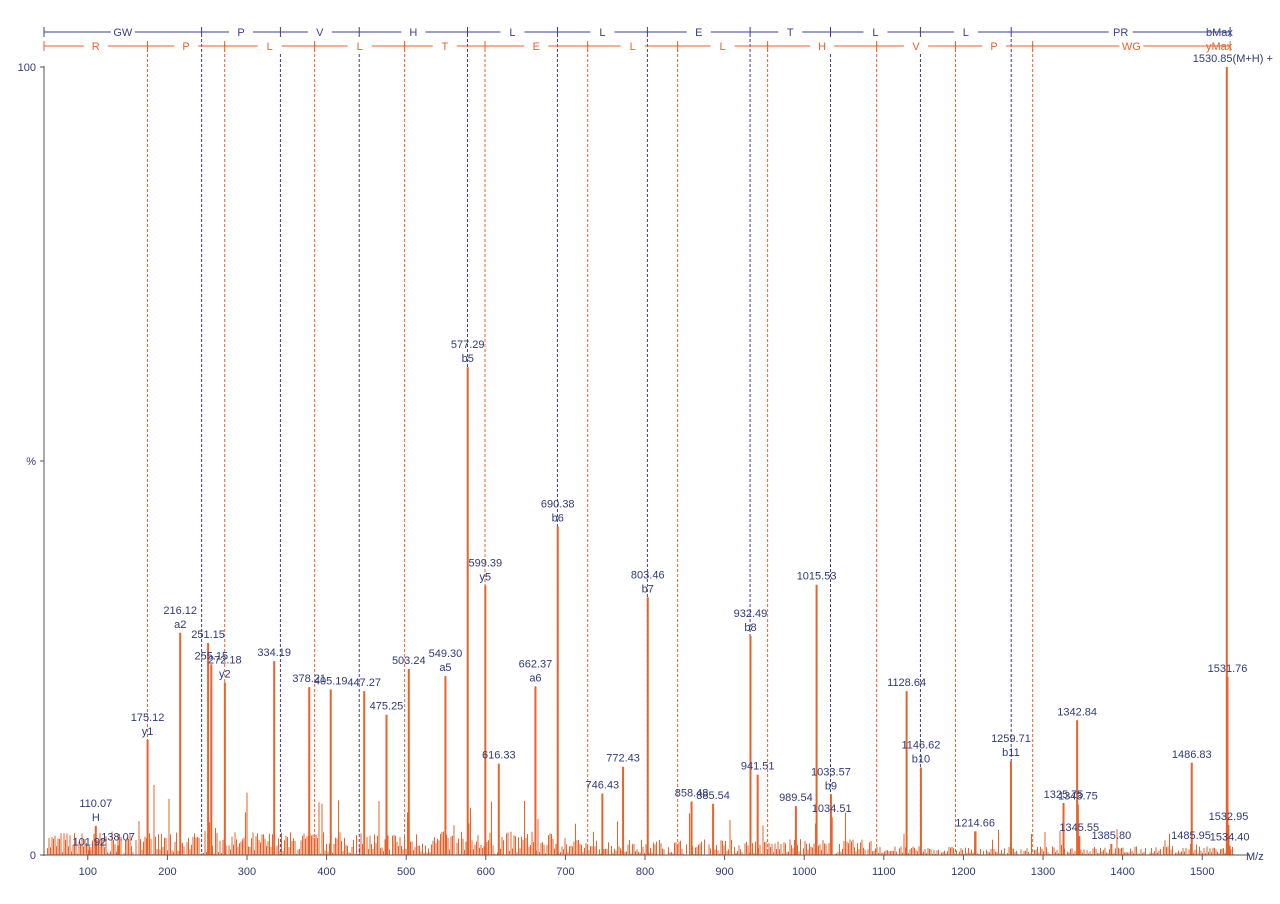 This screenshot has width=1280, height=904. Describe the element at coordinates (975, 823) in the screenshot. I see `peak-mz-label: 1214.66` at that location.